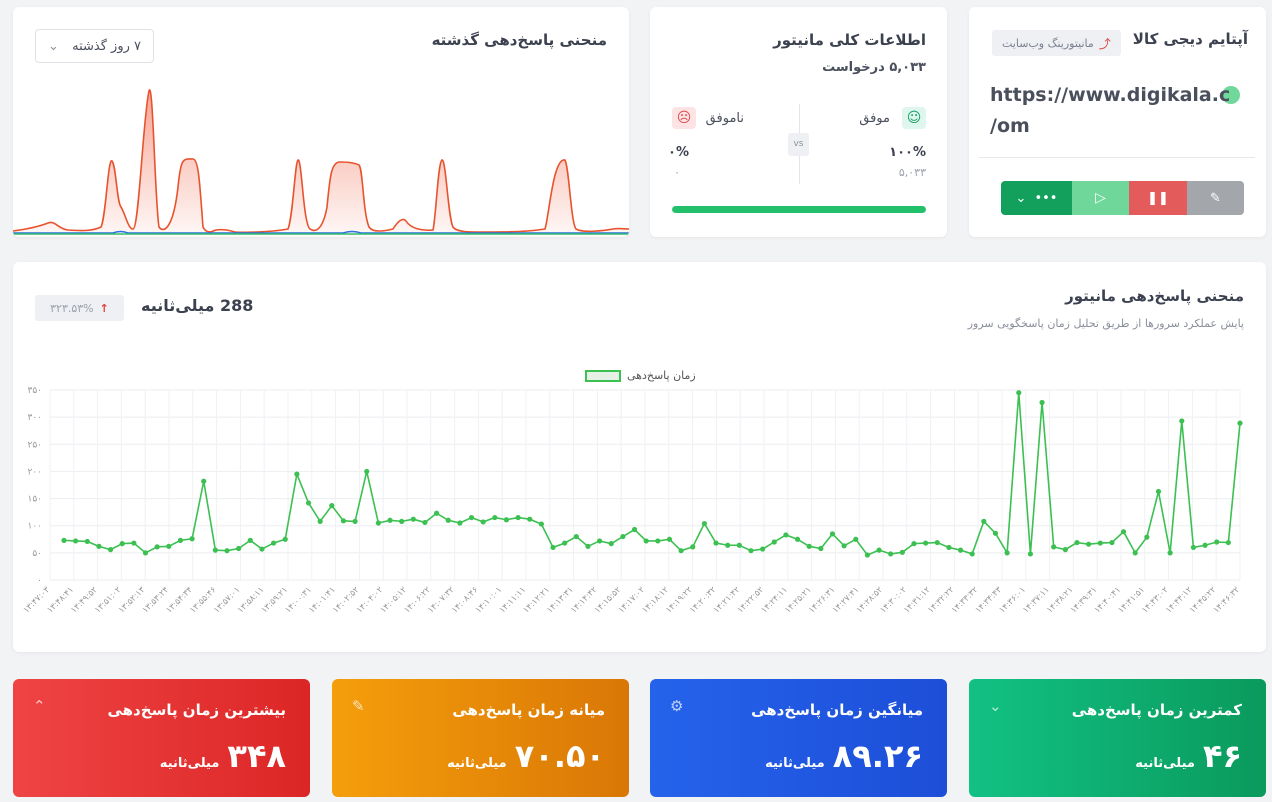 The width and height of the screenshot is (1272, 802). Describe the element at coordinates (914, 118) in the screenshot. I see `smile-icon: ☺` at that location.